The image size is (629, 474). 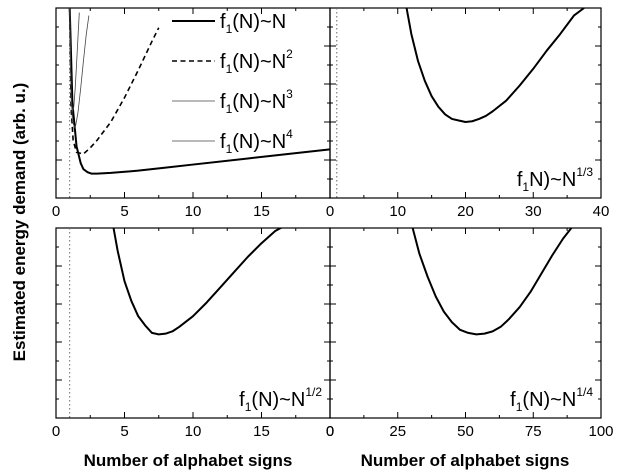 I want to click on top-right-x-tick-label: 30, so click(x=533, y=211).